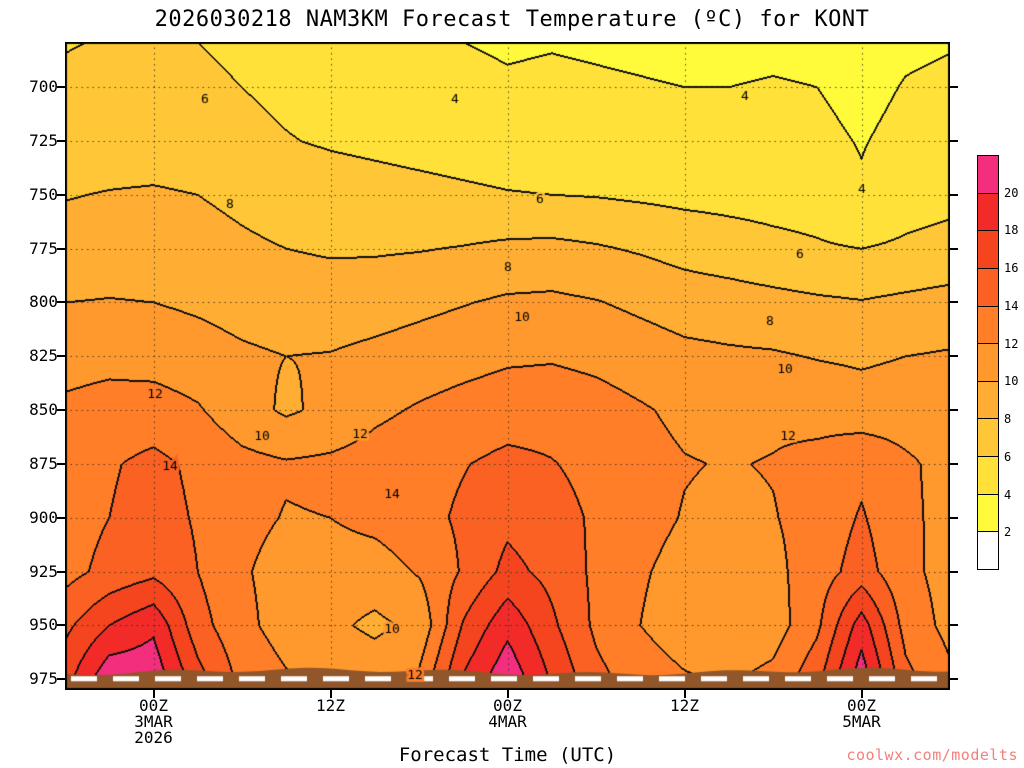 This screenshot has width=1024, height=768. I want to click on x-tick-label-18-line1: 12Z, so click(330, 705).